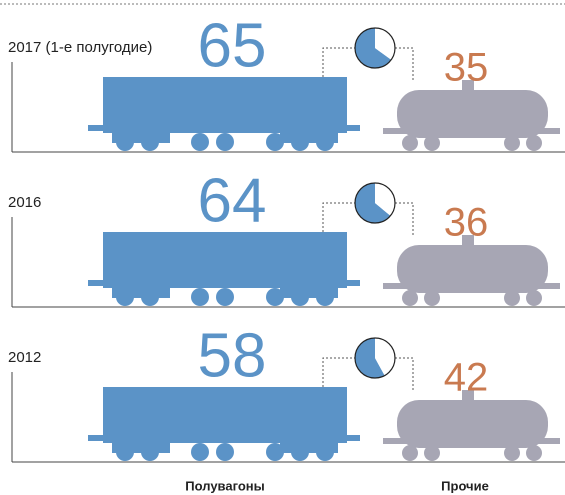  Describe the element at coordinates (232, 45) in the screenshot. I see `value-label: 65` at that location.